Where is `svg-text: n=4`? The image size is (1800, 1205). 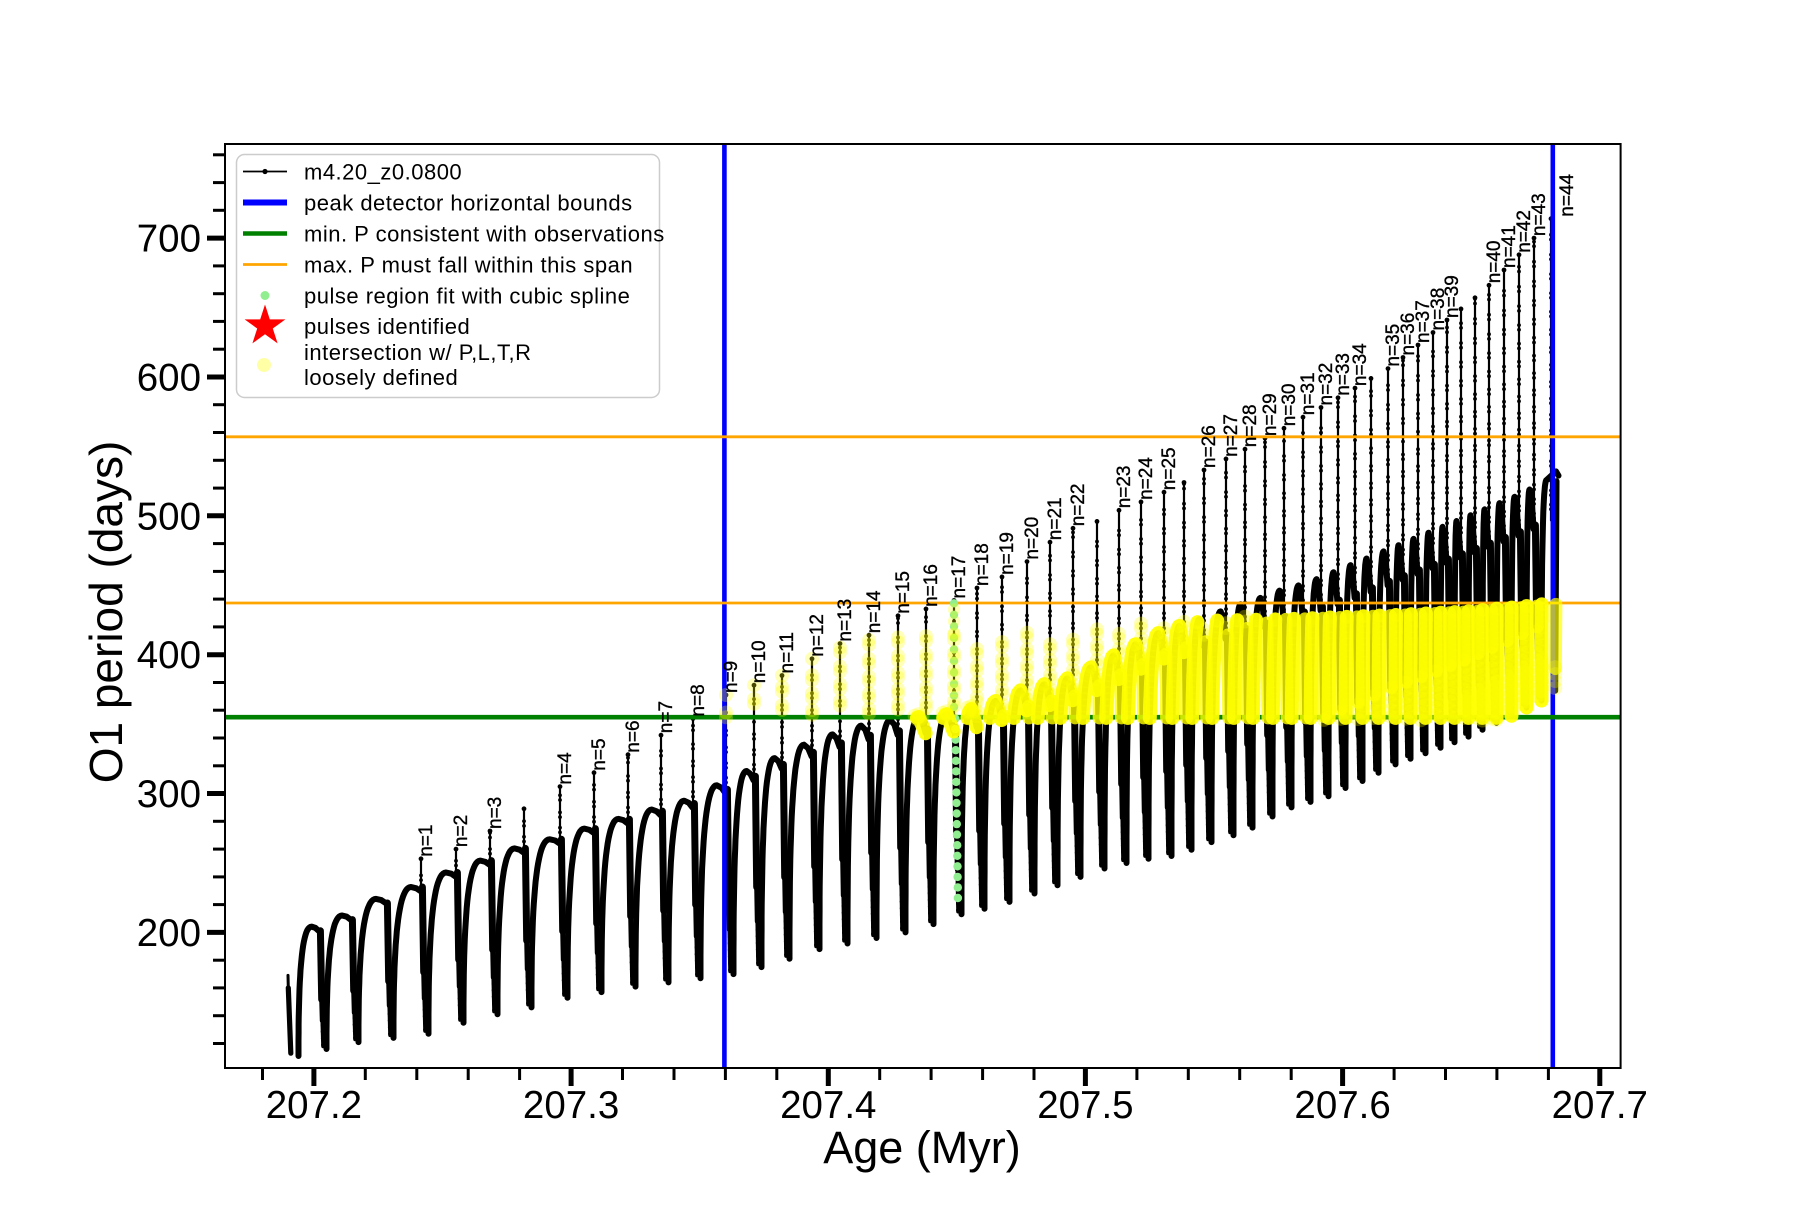
svg-text: n=4 is located at coordinates (565, 768).